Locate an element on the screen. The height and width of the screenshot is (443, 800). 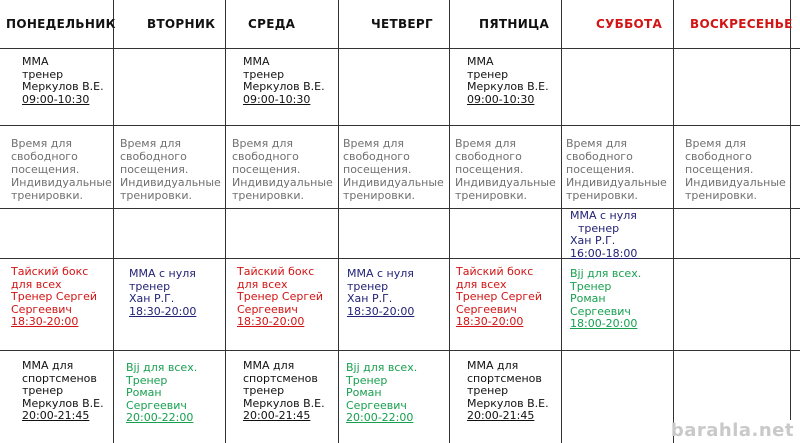
day-header-thursday: ЧЕТВЕРГ is located at coordinates (402, 24).